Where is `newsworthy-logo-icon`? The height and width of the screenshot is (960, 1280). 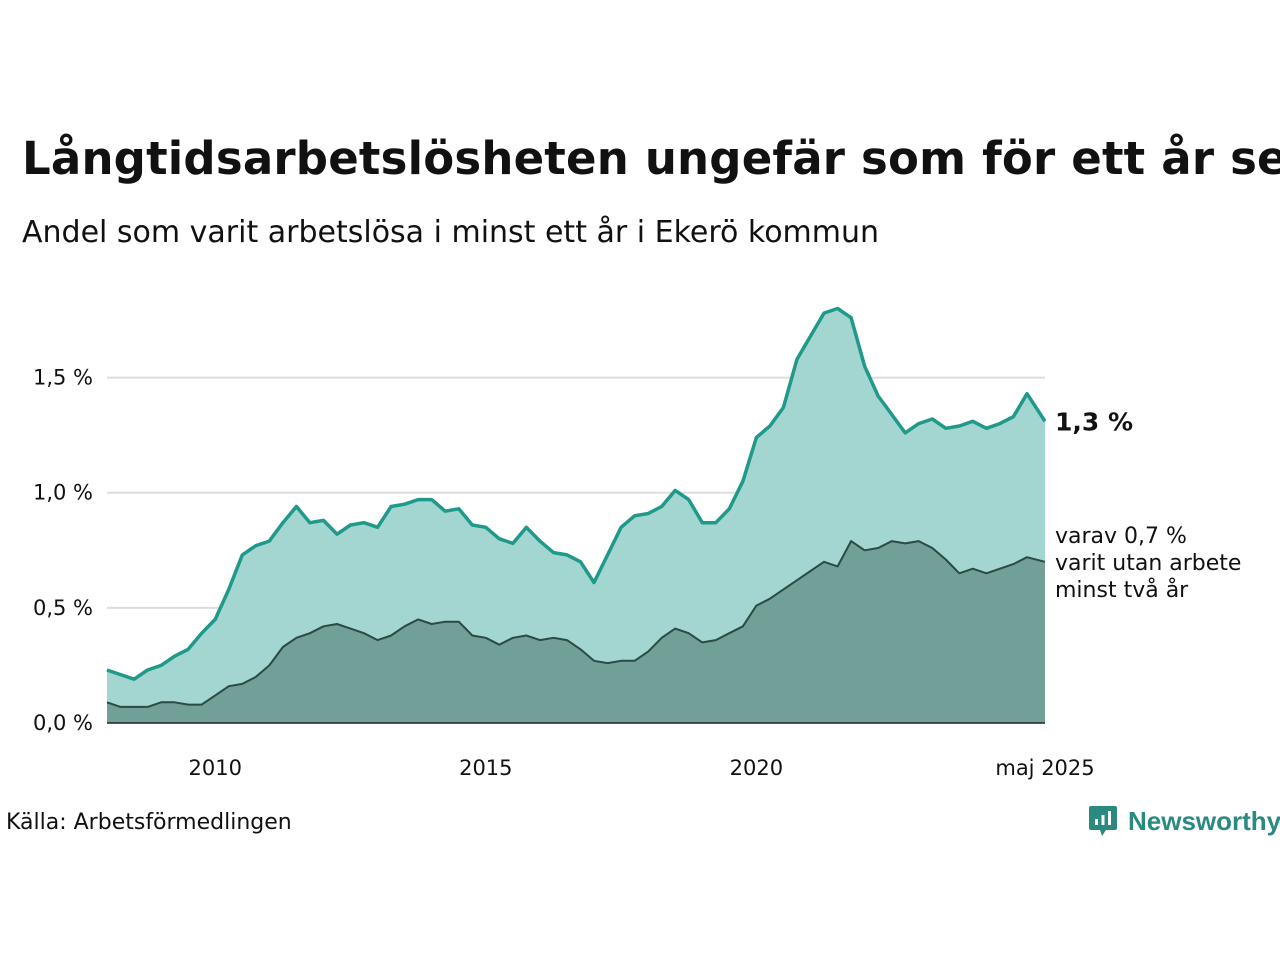
newsworthy-logo-icon is located at coordinates (1103, 821).